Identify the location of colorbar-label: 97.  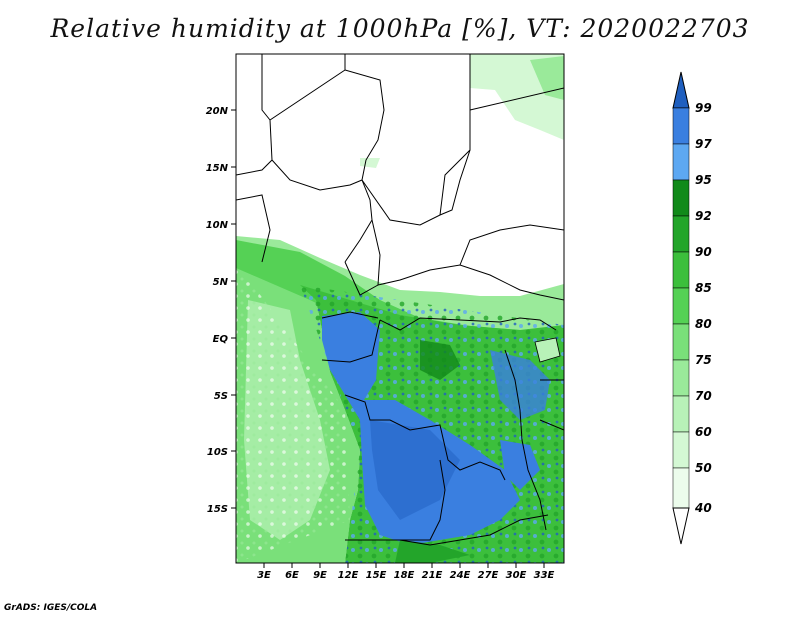
(703, 144).